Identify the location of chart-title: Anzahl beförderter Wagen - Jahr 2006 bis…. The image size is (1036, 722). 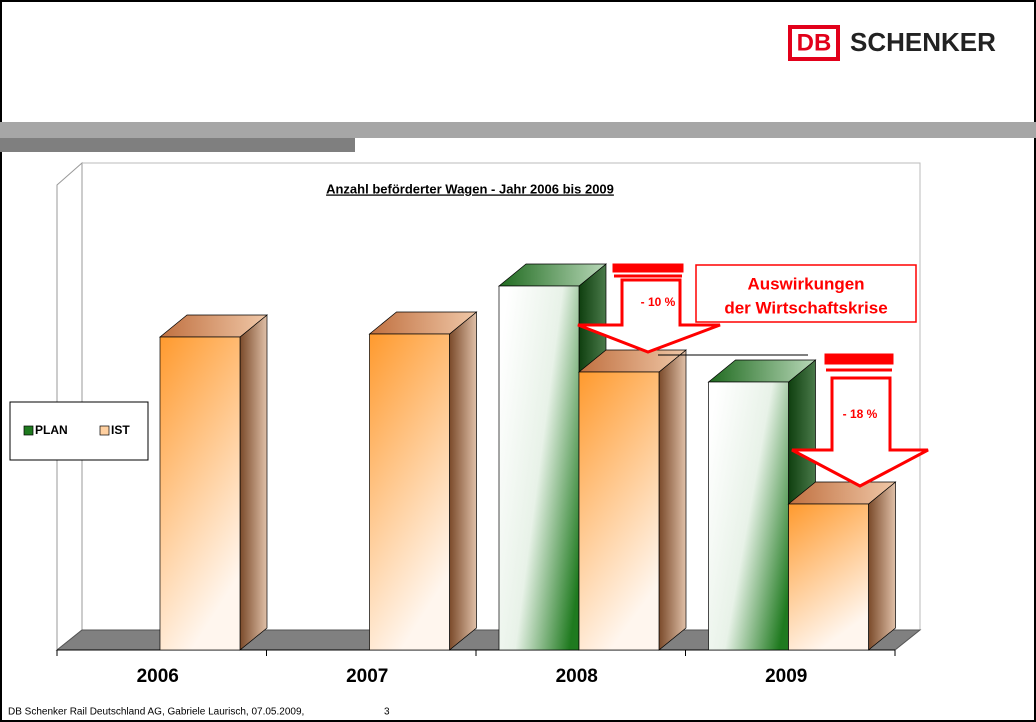
(470, 188).